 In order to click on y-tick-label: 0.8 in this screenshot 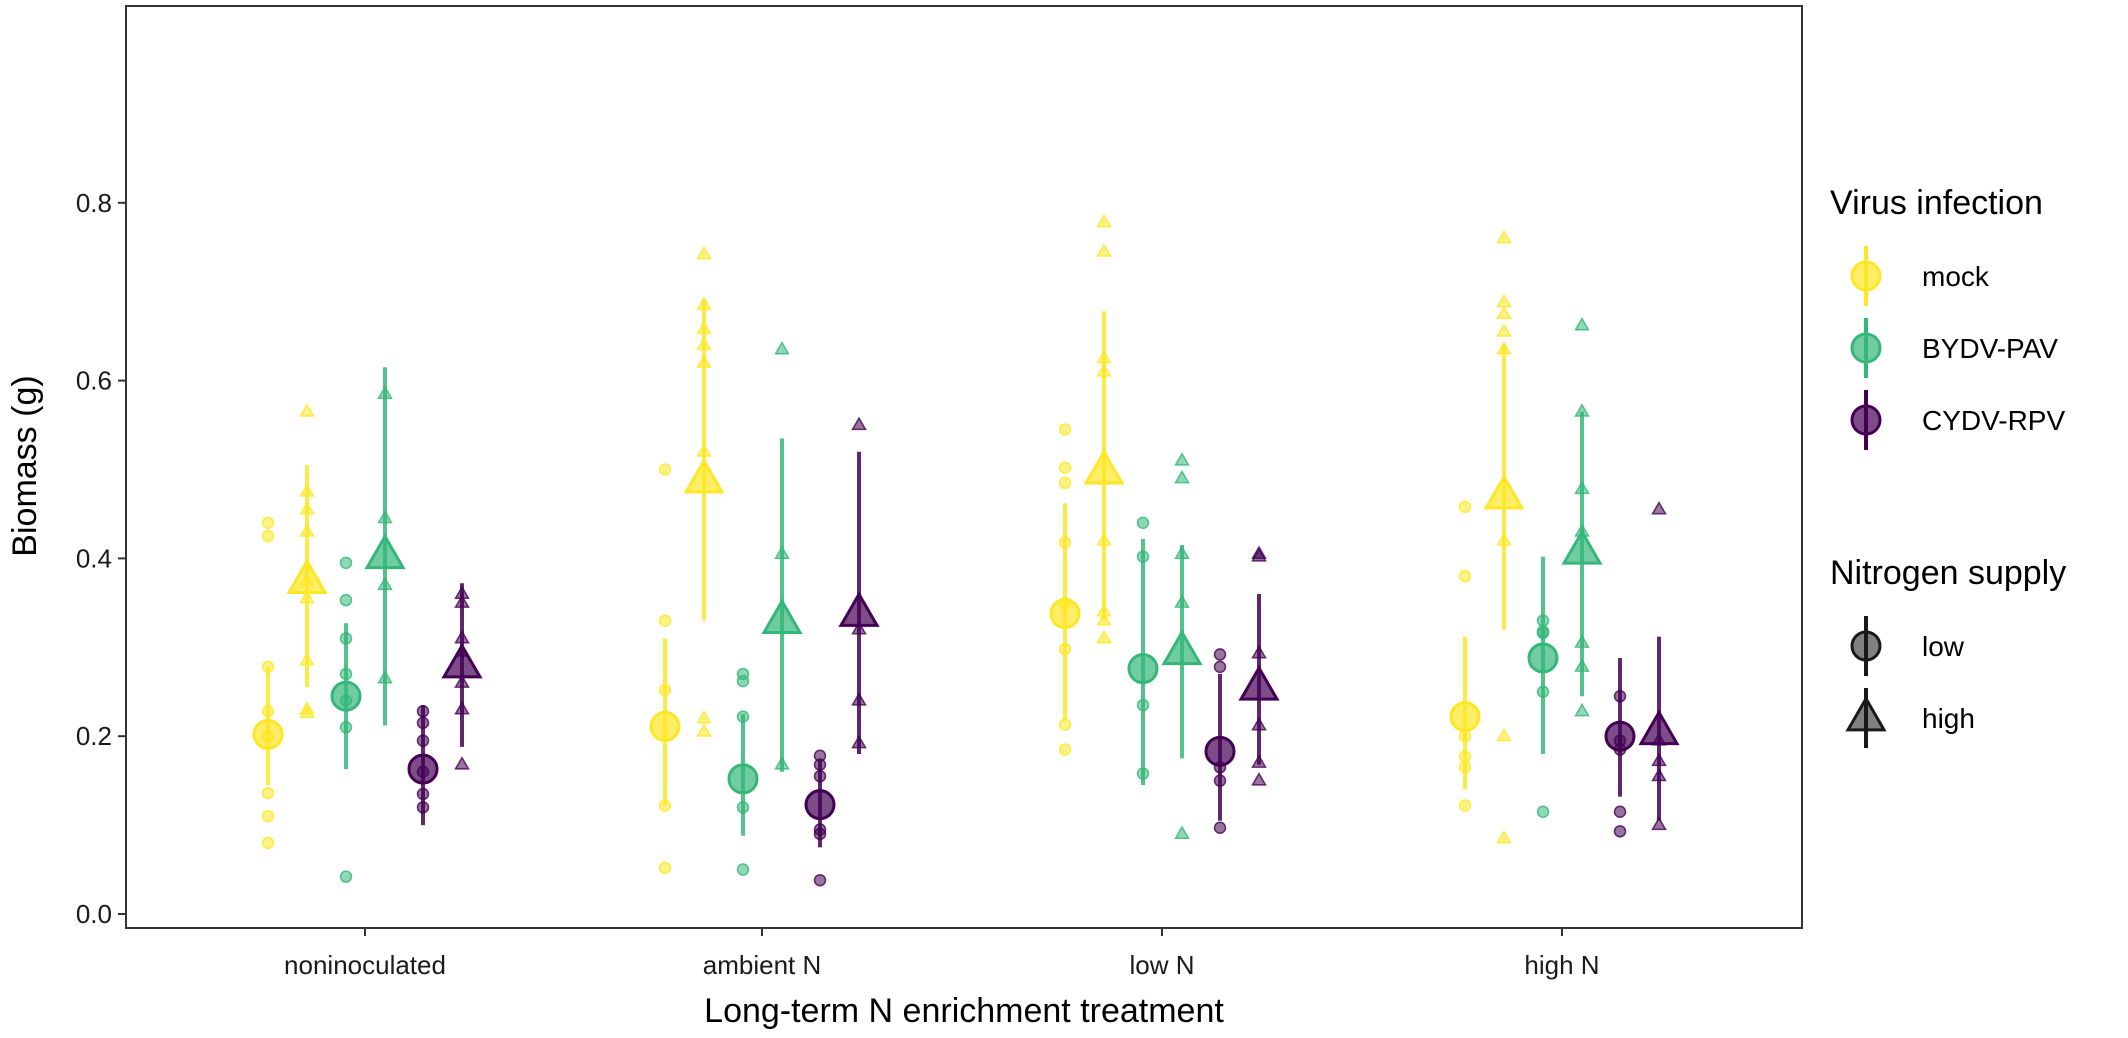, I will do `click(94, 203)`.